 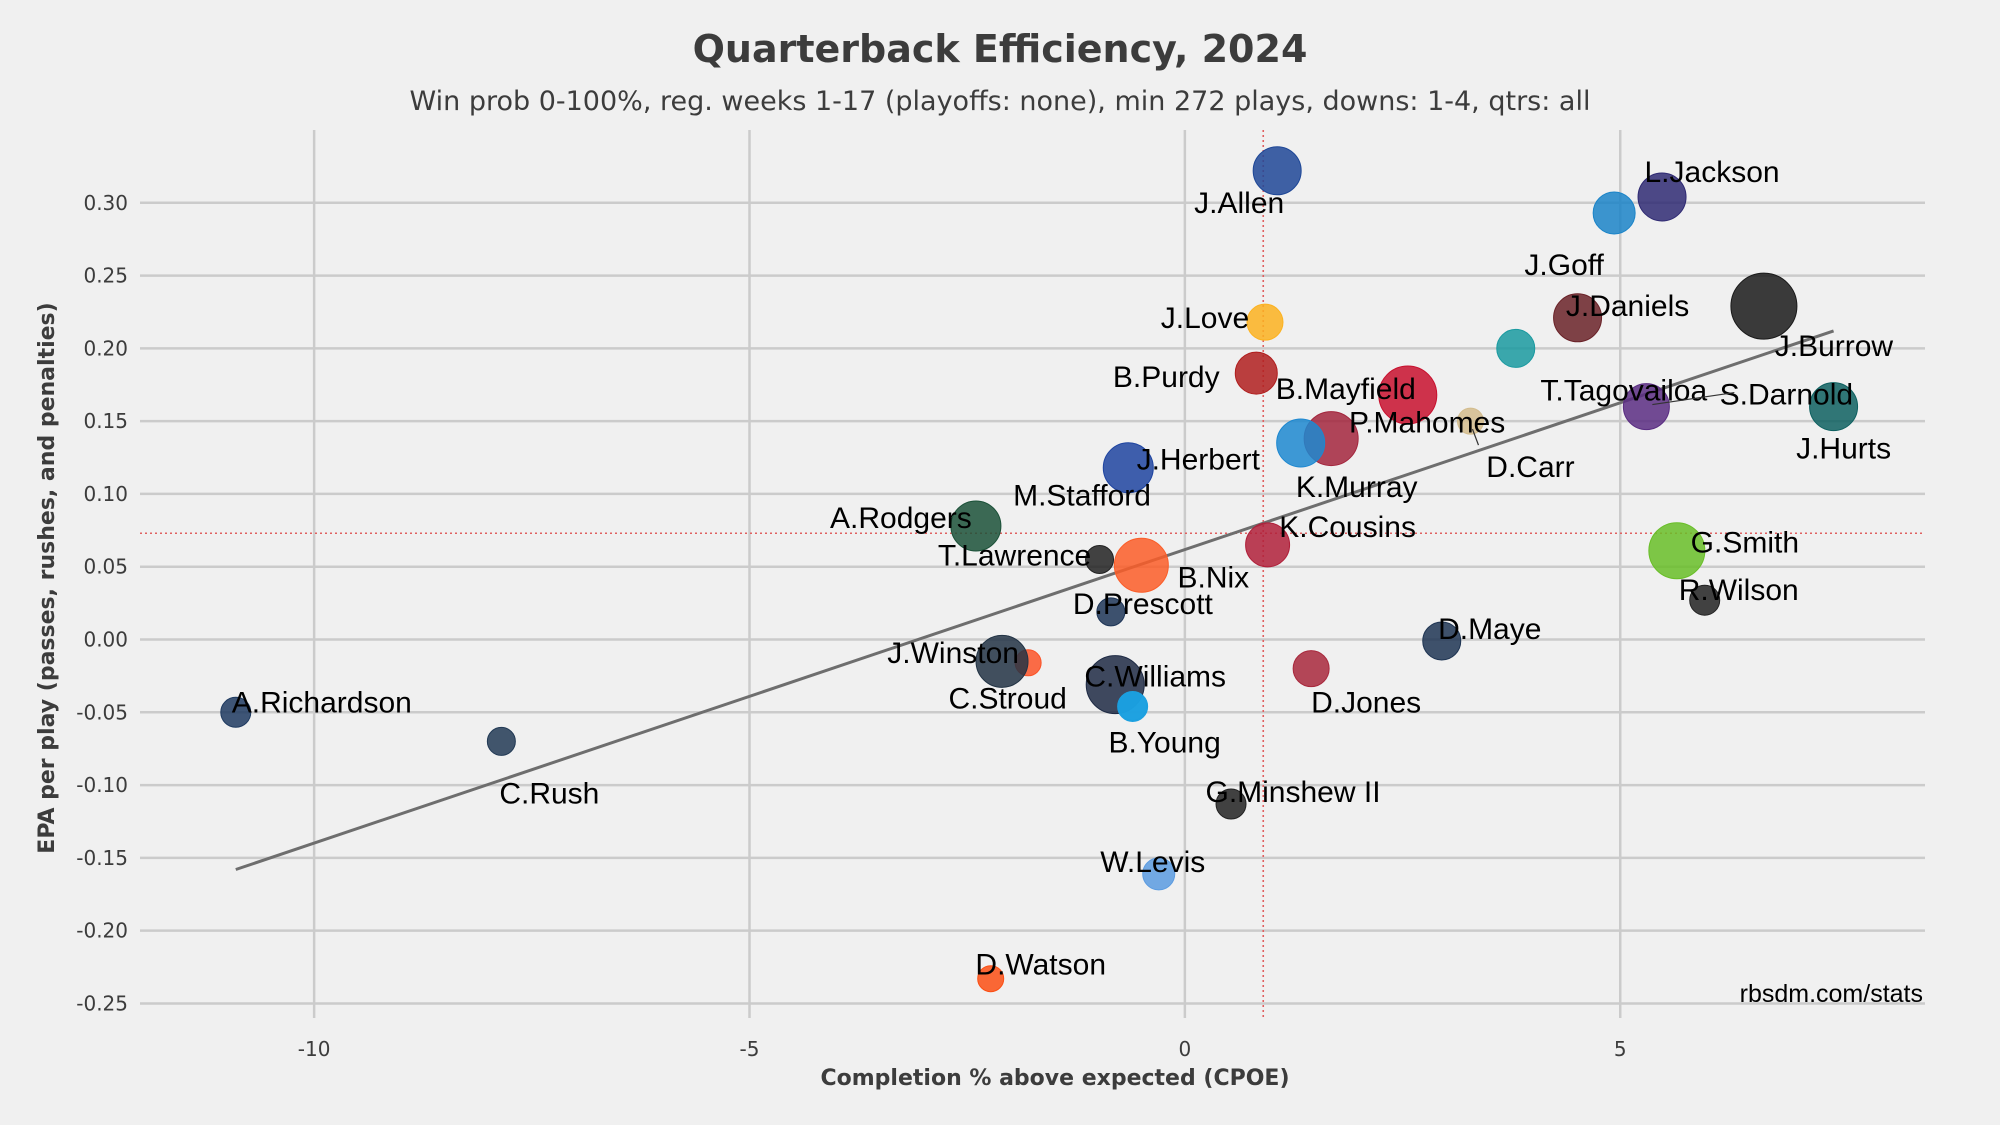 I want to click on label-s-darnold: S.Darnold, so click(x=1786, y=395).